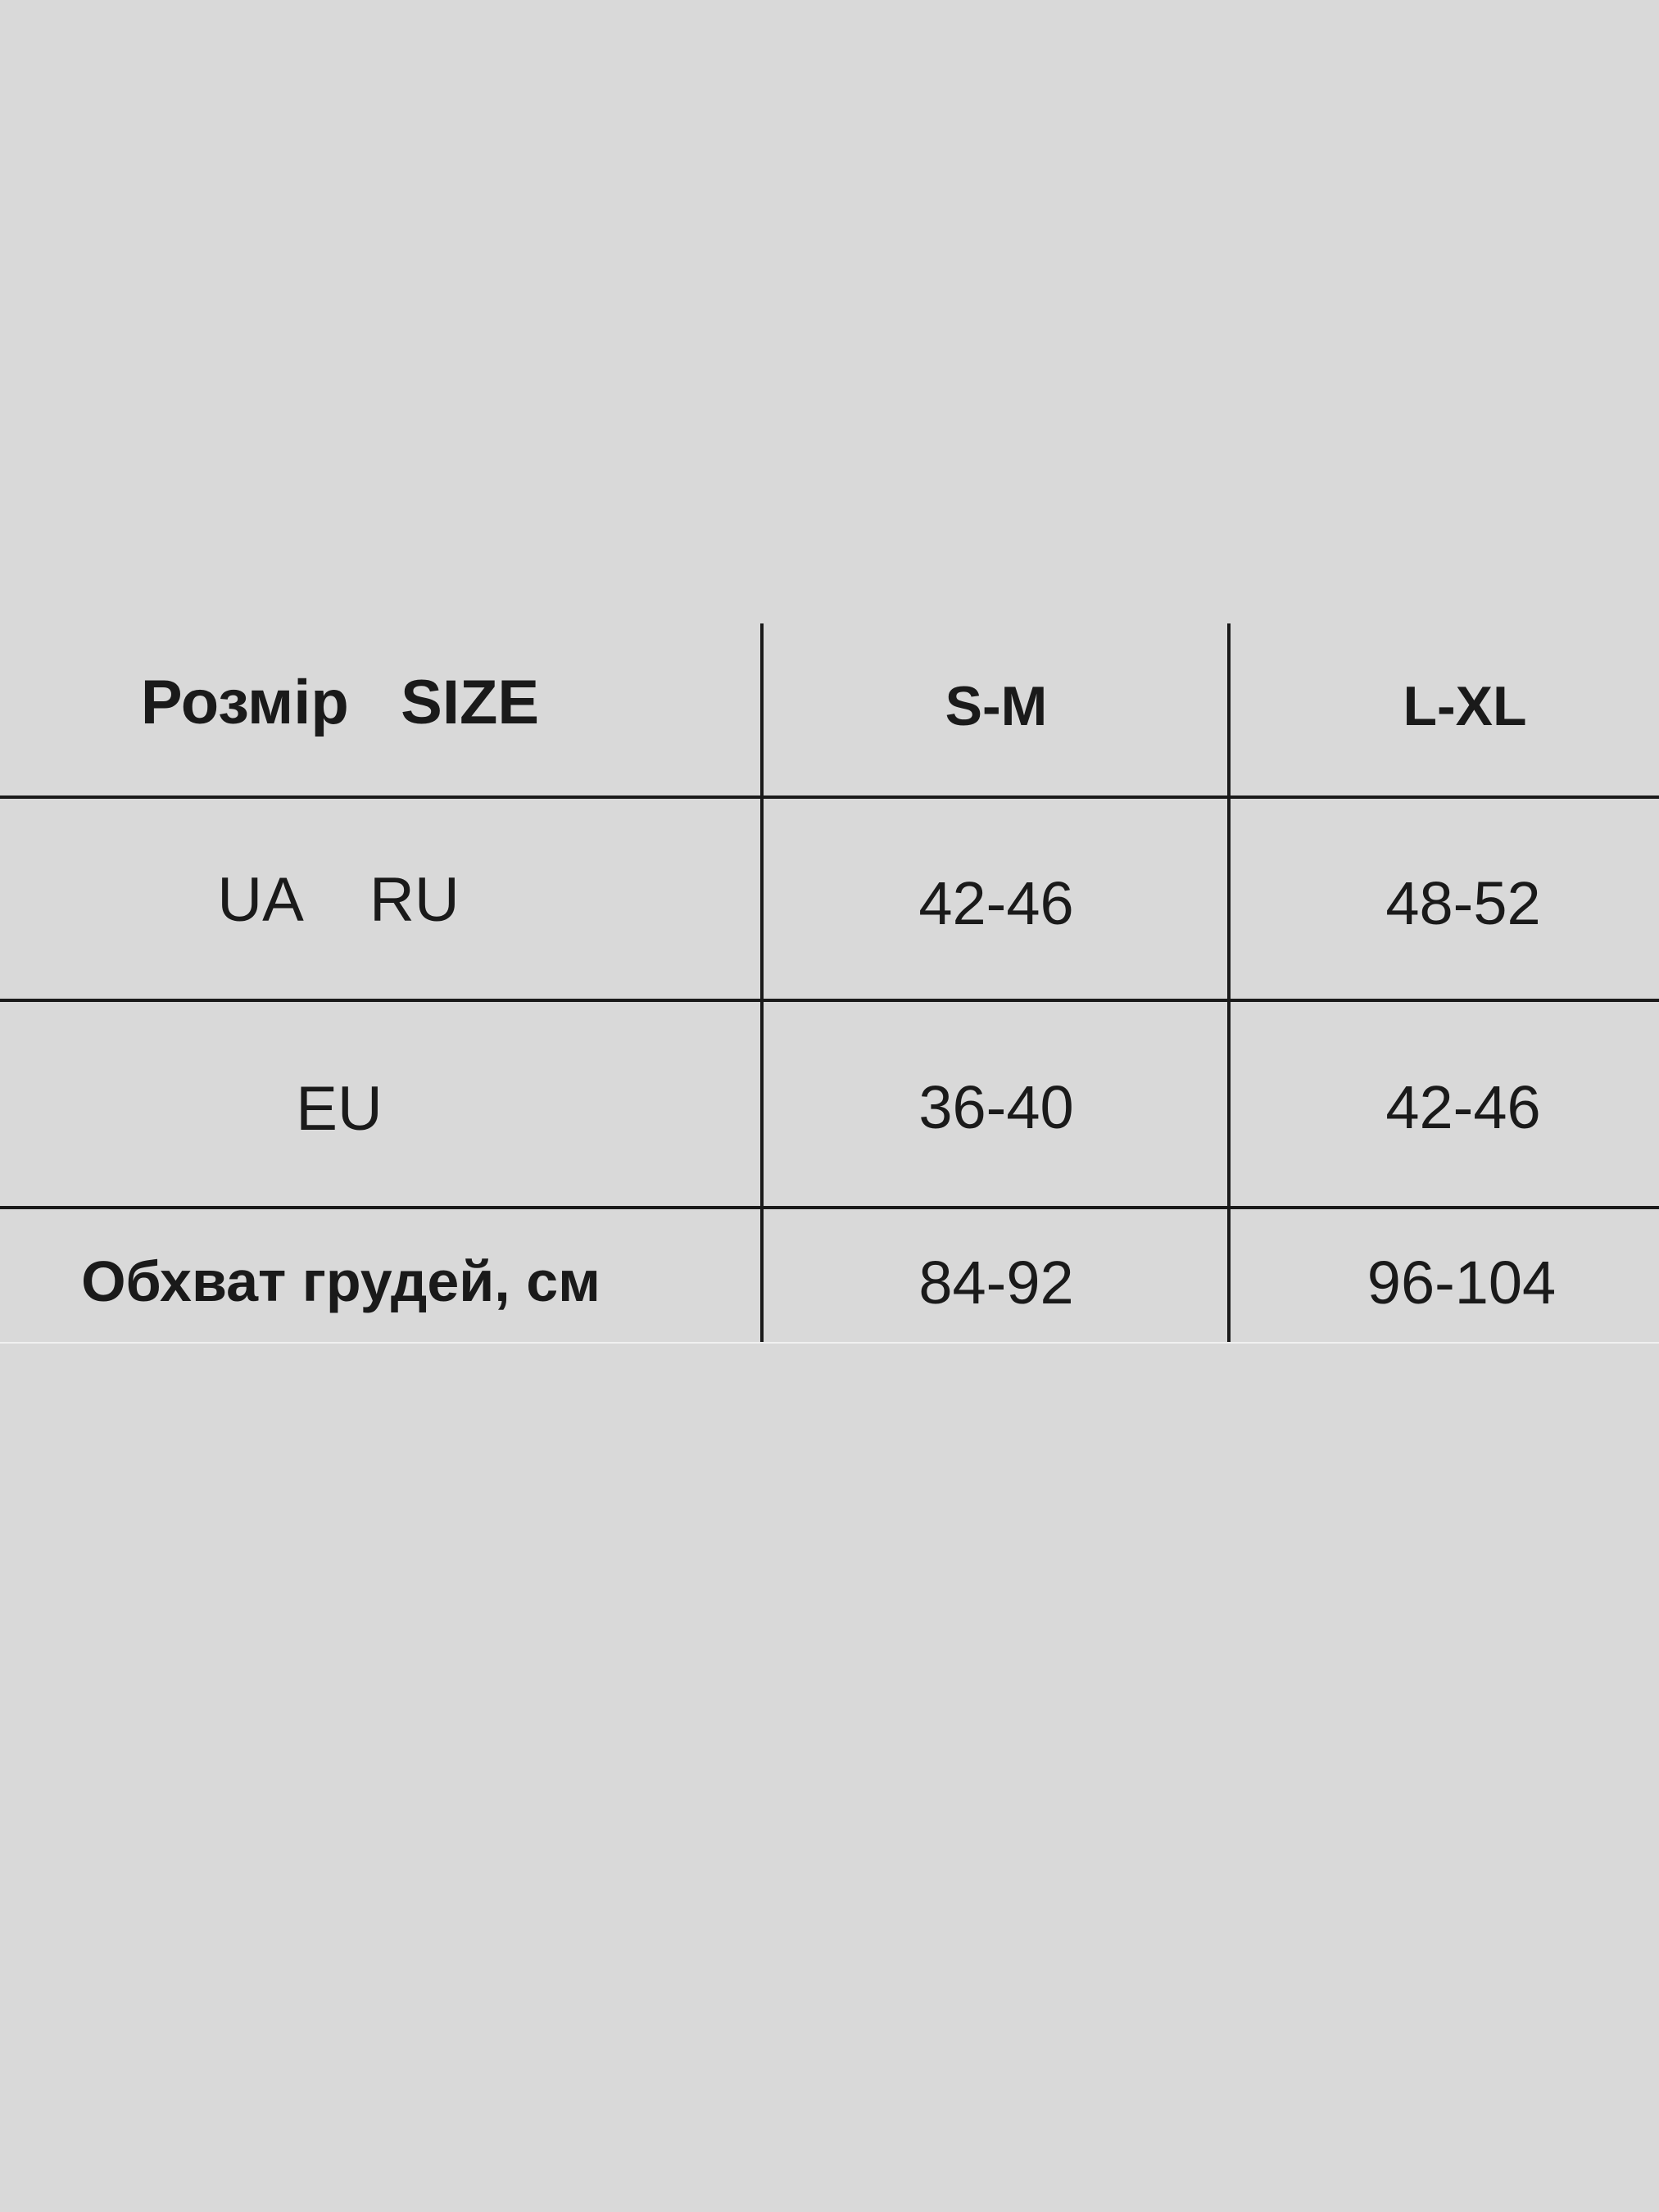 Image resolution: width=1659 pixels, height=2212 pixels. Describe the element at coordinates (996, 1283) in the screenshot. I see `cell-s-m: 84-92` at that location.